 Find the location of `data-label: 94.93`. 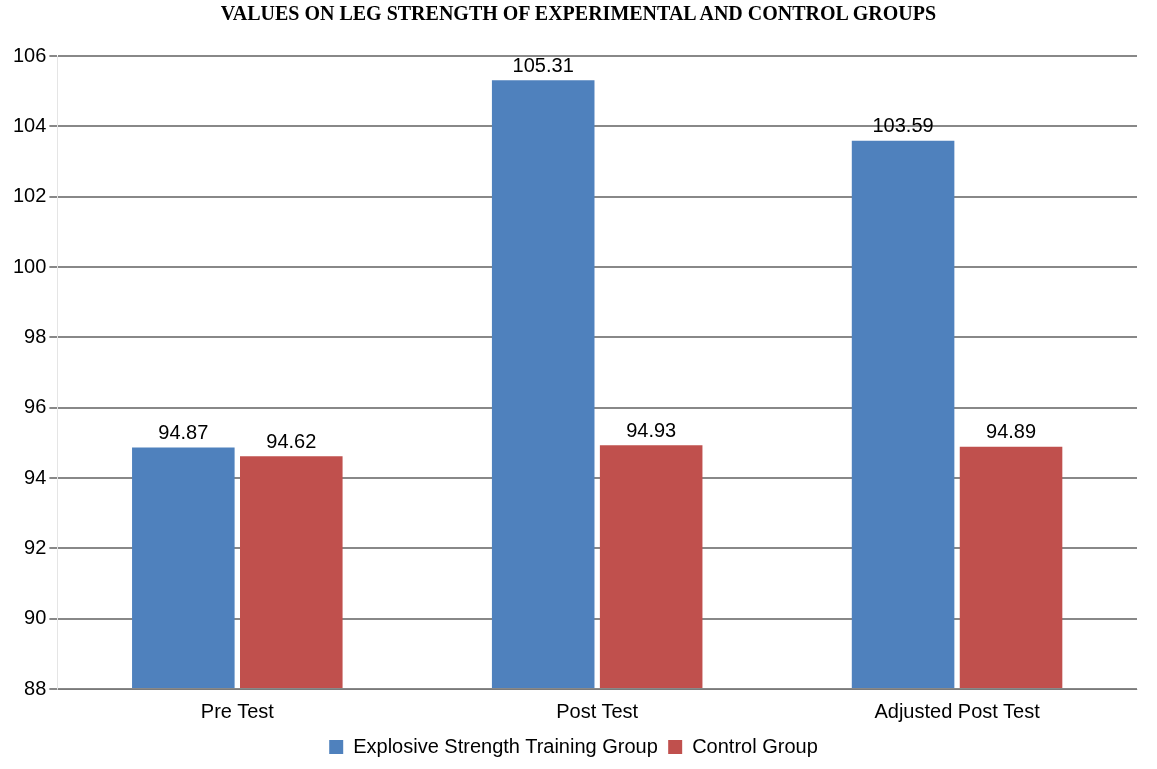

data-label: 94.93 is located at coordinates (651, 429).